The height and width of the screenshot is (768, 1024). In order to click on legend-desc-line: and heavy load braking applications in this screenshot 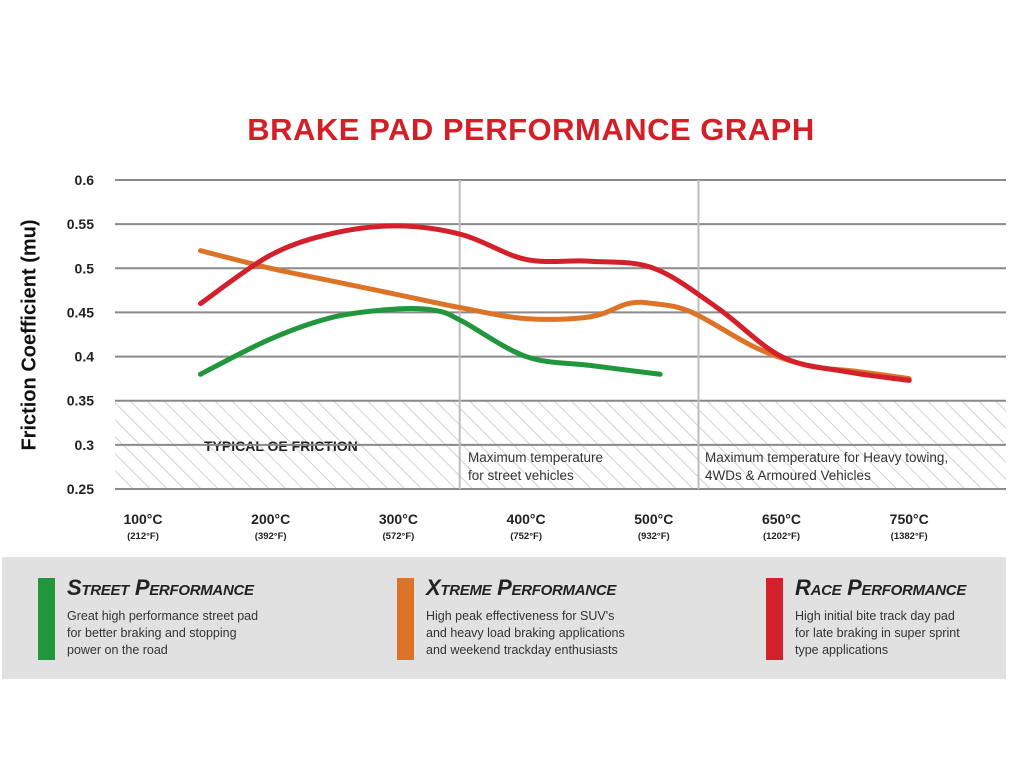, I will do `click(525, 633)`.